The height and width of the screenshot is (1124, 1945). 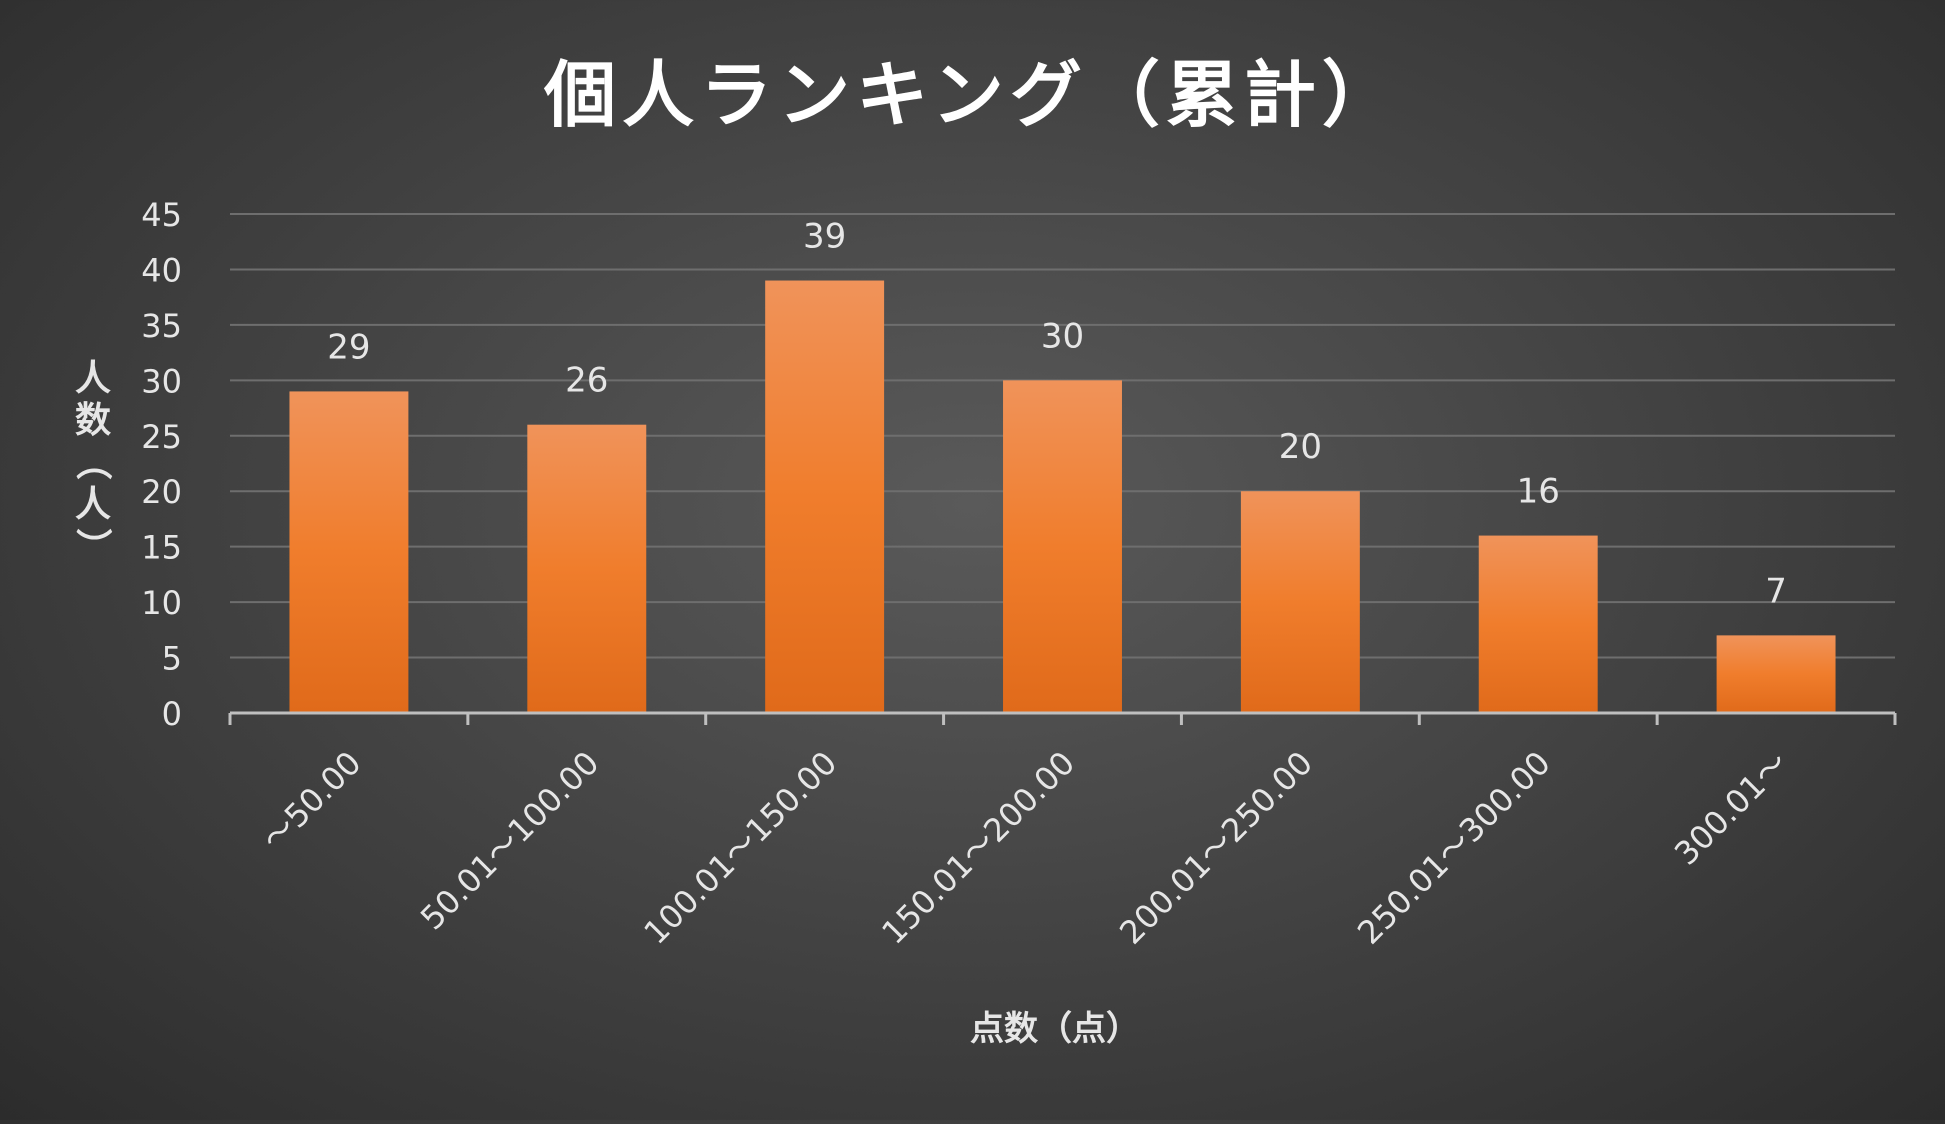 What do you see at coordinates (161, 464) in the screenshot?
I see `y-axis-ticks: 0 5 10 15 20 25 30 35 40 45` at bounding box center [161, 464].